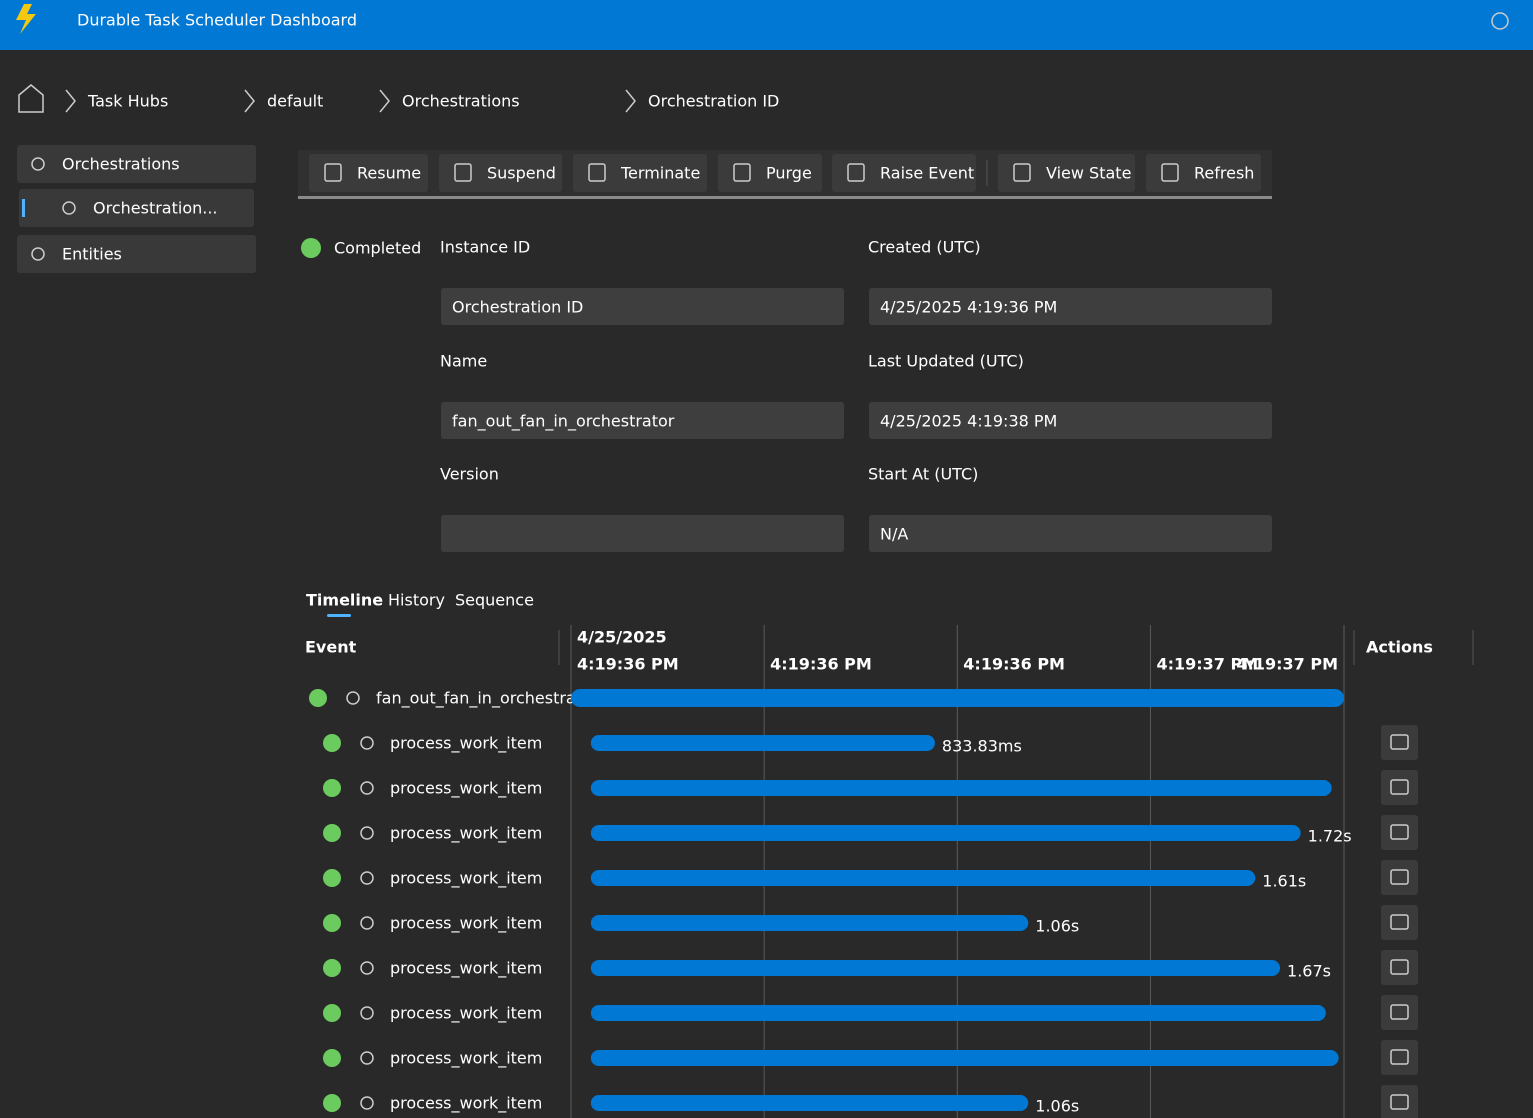  What do you see at coordinates (1309, 971) in the screenshot?
I see `duration-label: 1.67s` at bounding box center [1309, 971].